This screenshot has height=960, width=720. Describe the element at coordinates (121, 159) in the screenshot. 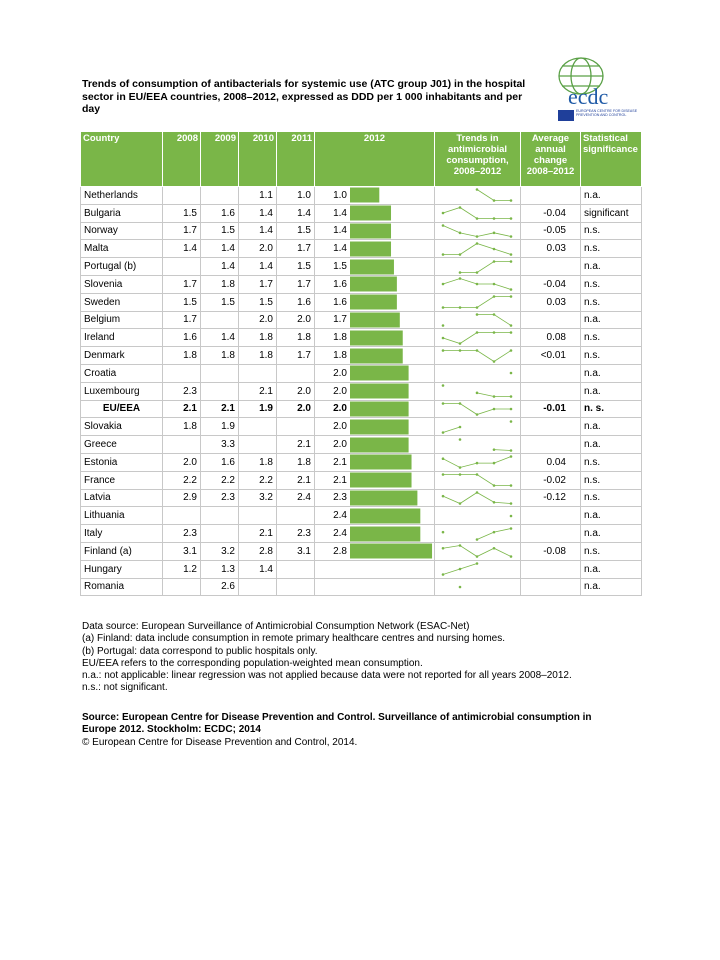

I see `column-header: Country` at that location.